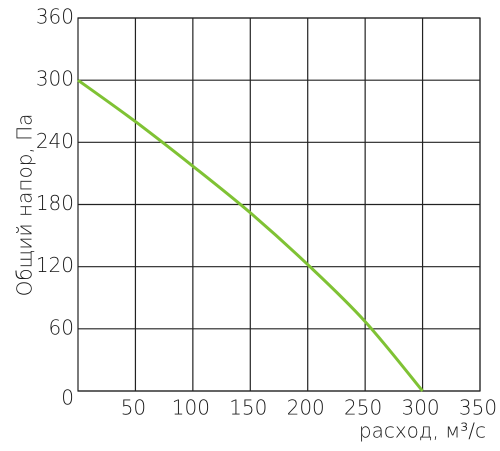 Image resolution: width=500 pixels, height=451 pixels. I want to click on y-tick-label: 0, so click(67, 398).